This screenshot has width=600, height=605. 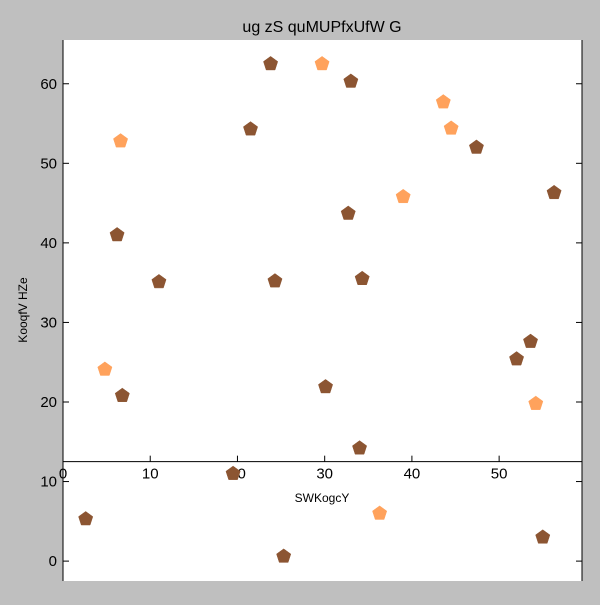 What do you see at coordinates (321, 27) in the screenshot?
I see `chart-title: ug zS quMUPfxUfW G` at bounding box center [321, 27].